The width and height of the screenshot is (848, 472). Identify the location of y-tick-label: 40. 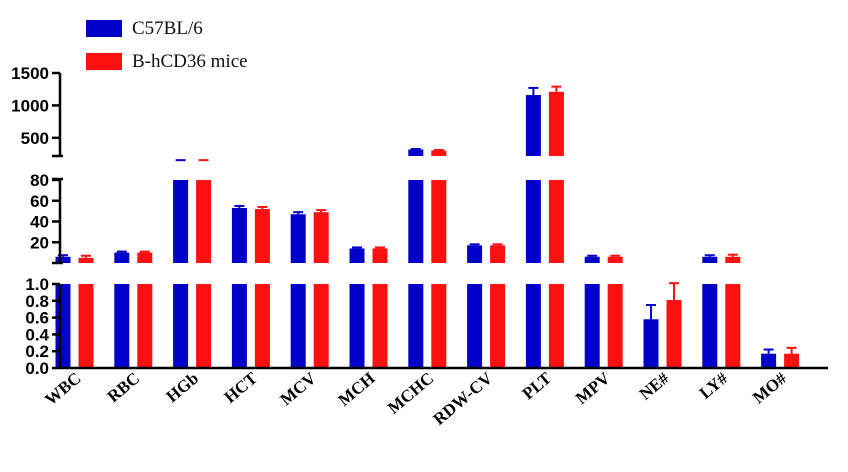
(39, 222).